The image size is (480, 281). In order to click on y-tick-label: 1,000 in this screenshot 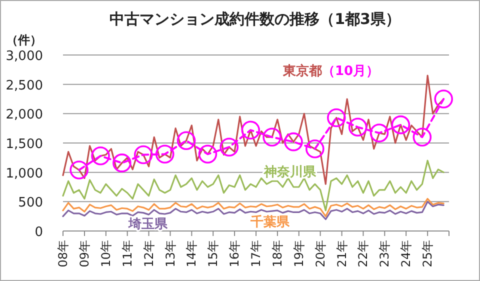, I will do `click(24, 174)`.